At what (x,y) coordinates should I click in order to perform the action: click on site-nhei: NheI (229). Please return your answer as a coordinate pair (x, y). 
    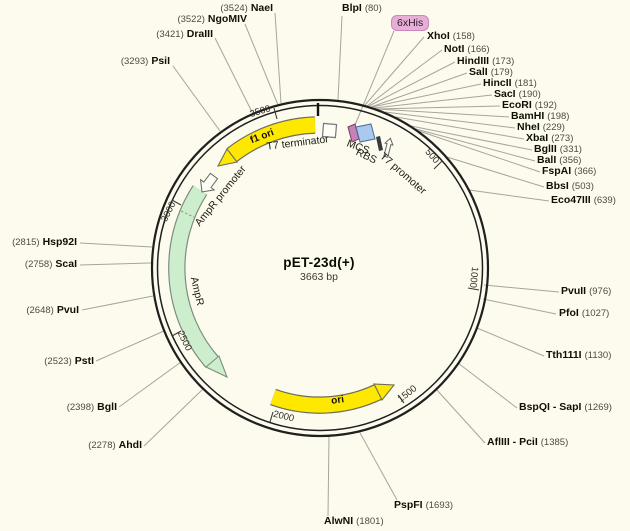
    Looking at the image, I should click on (541, 127).